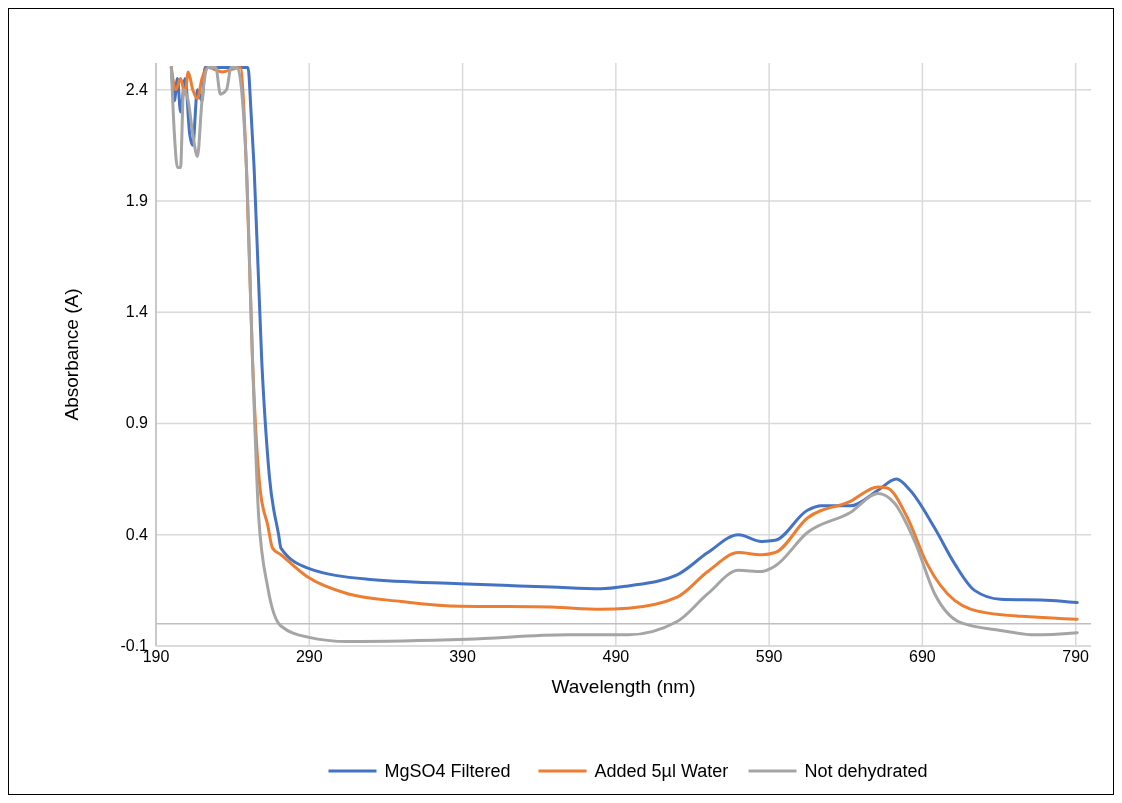 The image size is (1122, 803). What do you see at coordinates (661, 771) in the screenshot?
I see `legend-label: Added 5µl Water` at bounding box center [661, 771].